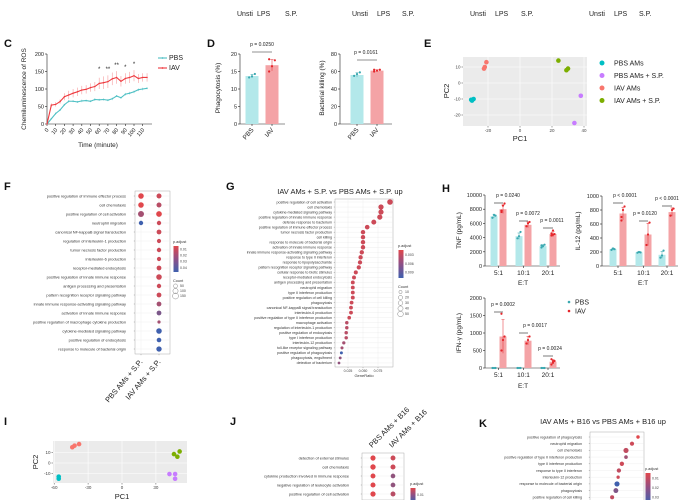  Describe the element at coordinates (307, 298) in the screenshot. I see `term-label: positive regulation of cell killing` at that location.